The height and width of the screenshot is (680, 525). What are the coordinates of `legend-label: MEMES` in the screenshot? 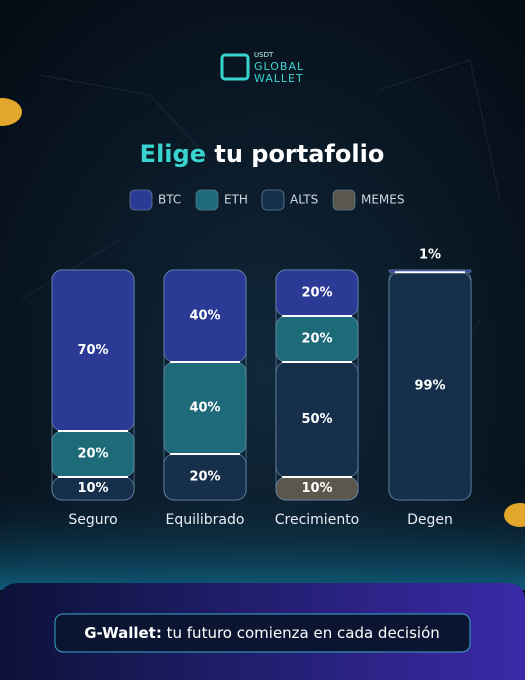 It's located at (383, 200).